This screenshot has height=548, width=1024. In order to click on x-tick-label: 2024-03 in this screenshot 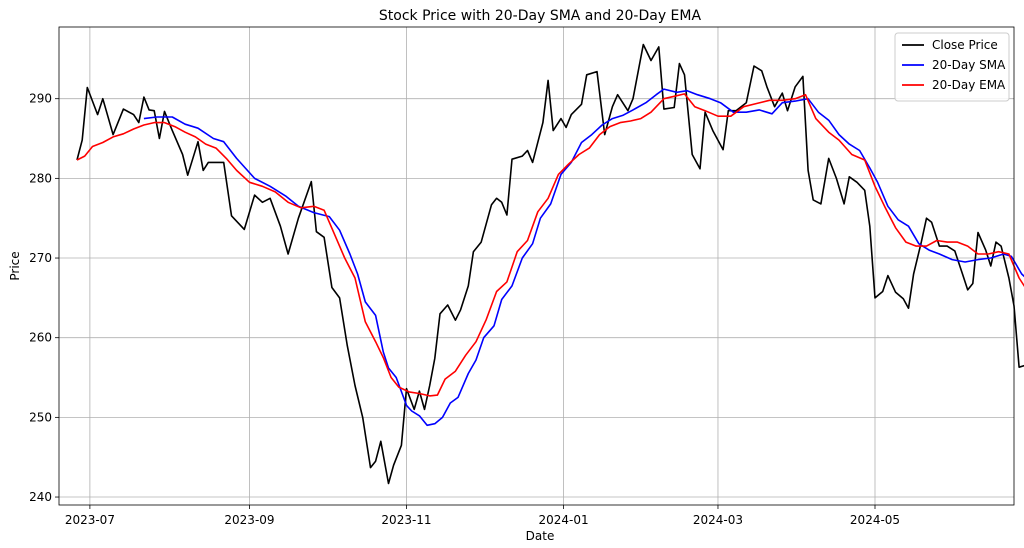, I will do `click(718, 520)`.